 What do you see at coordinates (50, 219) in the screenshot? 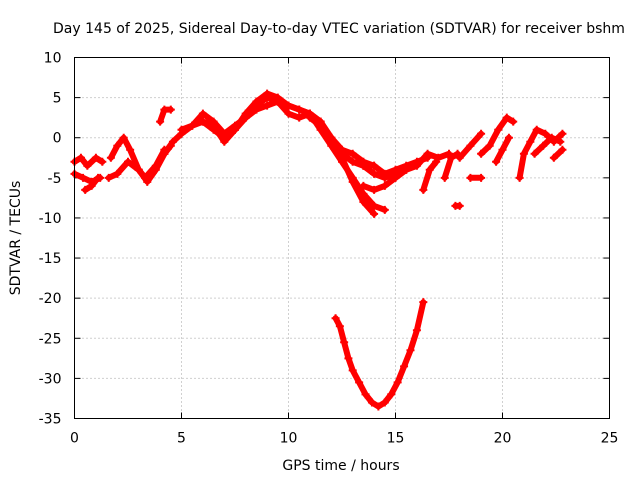
I see `y-tick-label: -10` at bounding box center [50, 219].